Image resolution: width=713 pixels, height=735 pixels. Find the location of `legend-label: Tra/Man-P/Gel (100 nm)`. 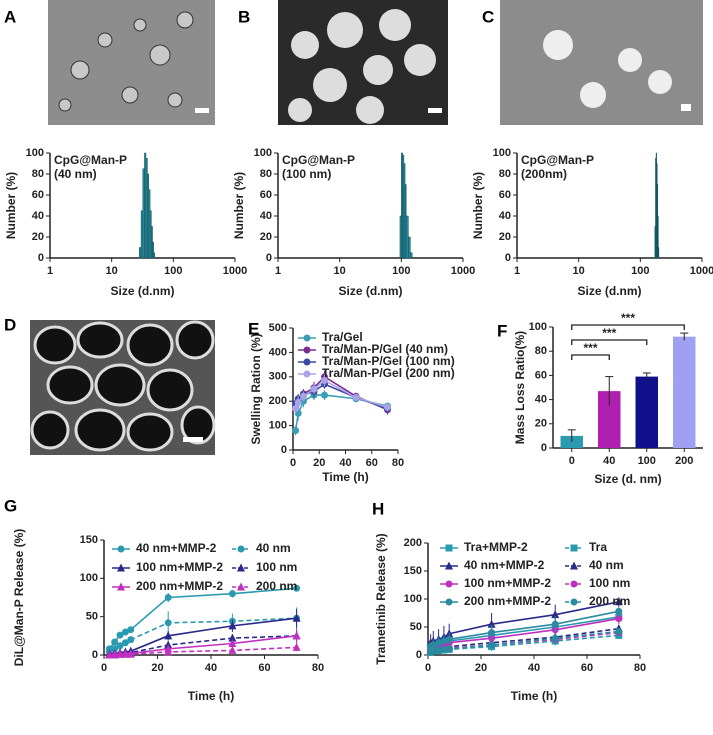

legend-label: Tra/Man-P/Gel (100 nm) is located at coordinates (388, 361).